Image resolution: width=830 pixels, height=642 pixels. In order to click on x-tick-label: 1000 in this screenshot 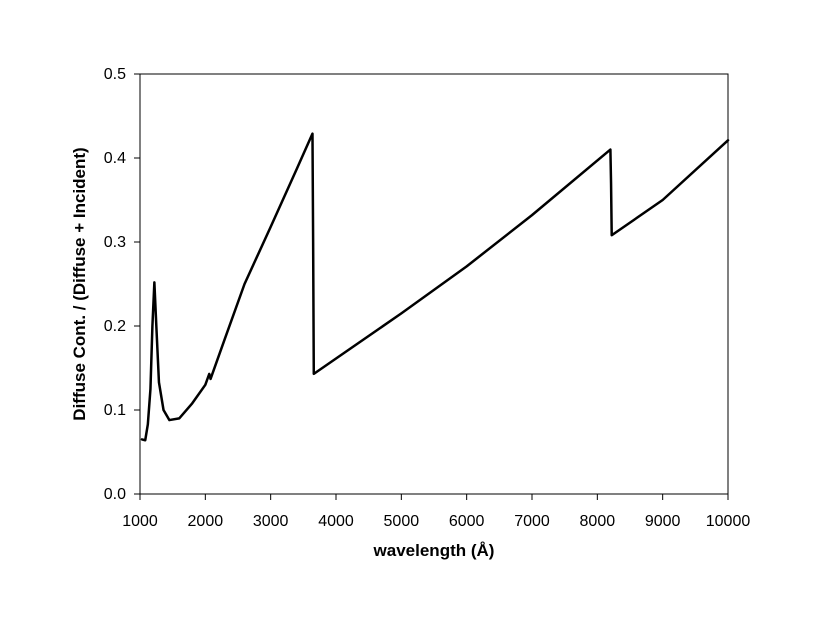, I will do `click(140, 521)`.